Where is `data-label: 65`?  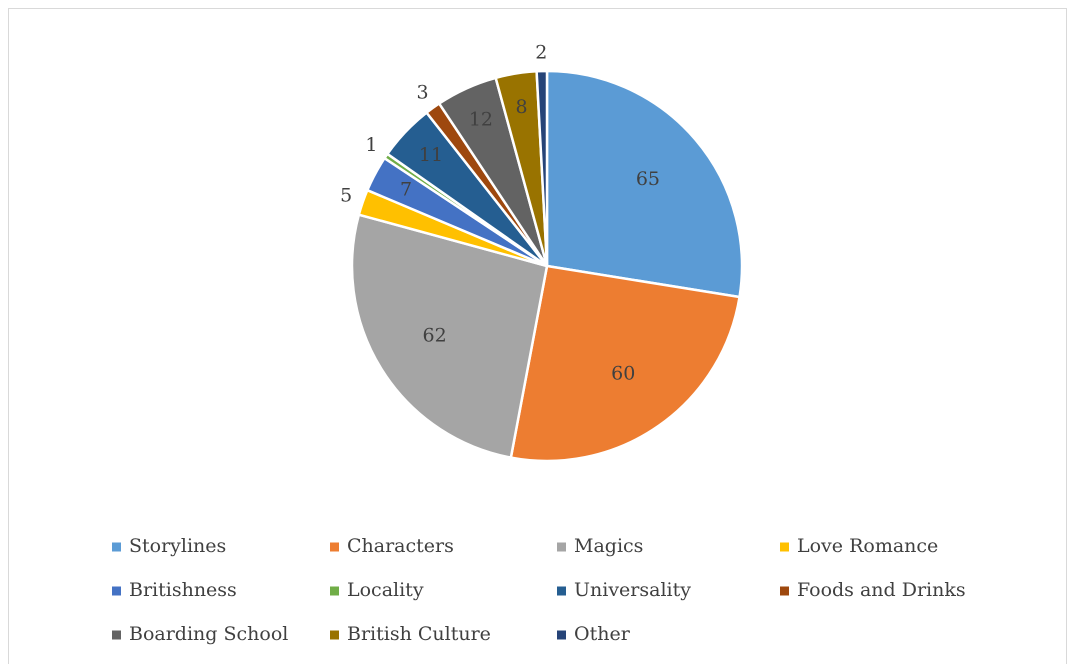 data-label: 65 is located at coordinates (648, 179).